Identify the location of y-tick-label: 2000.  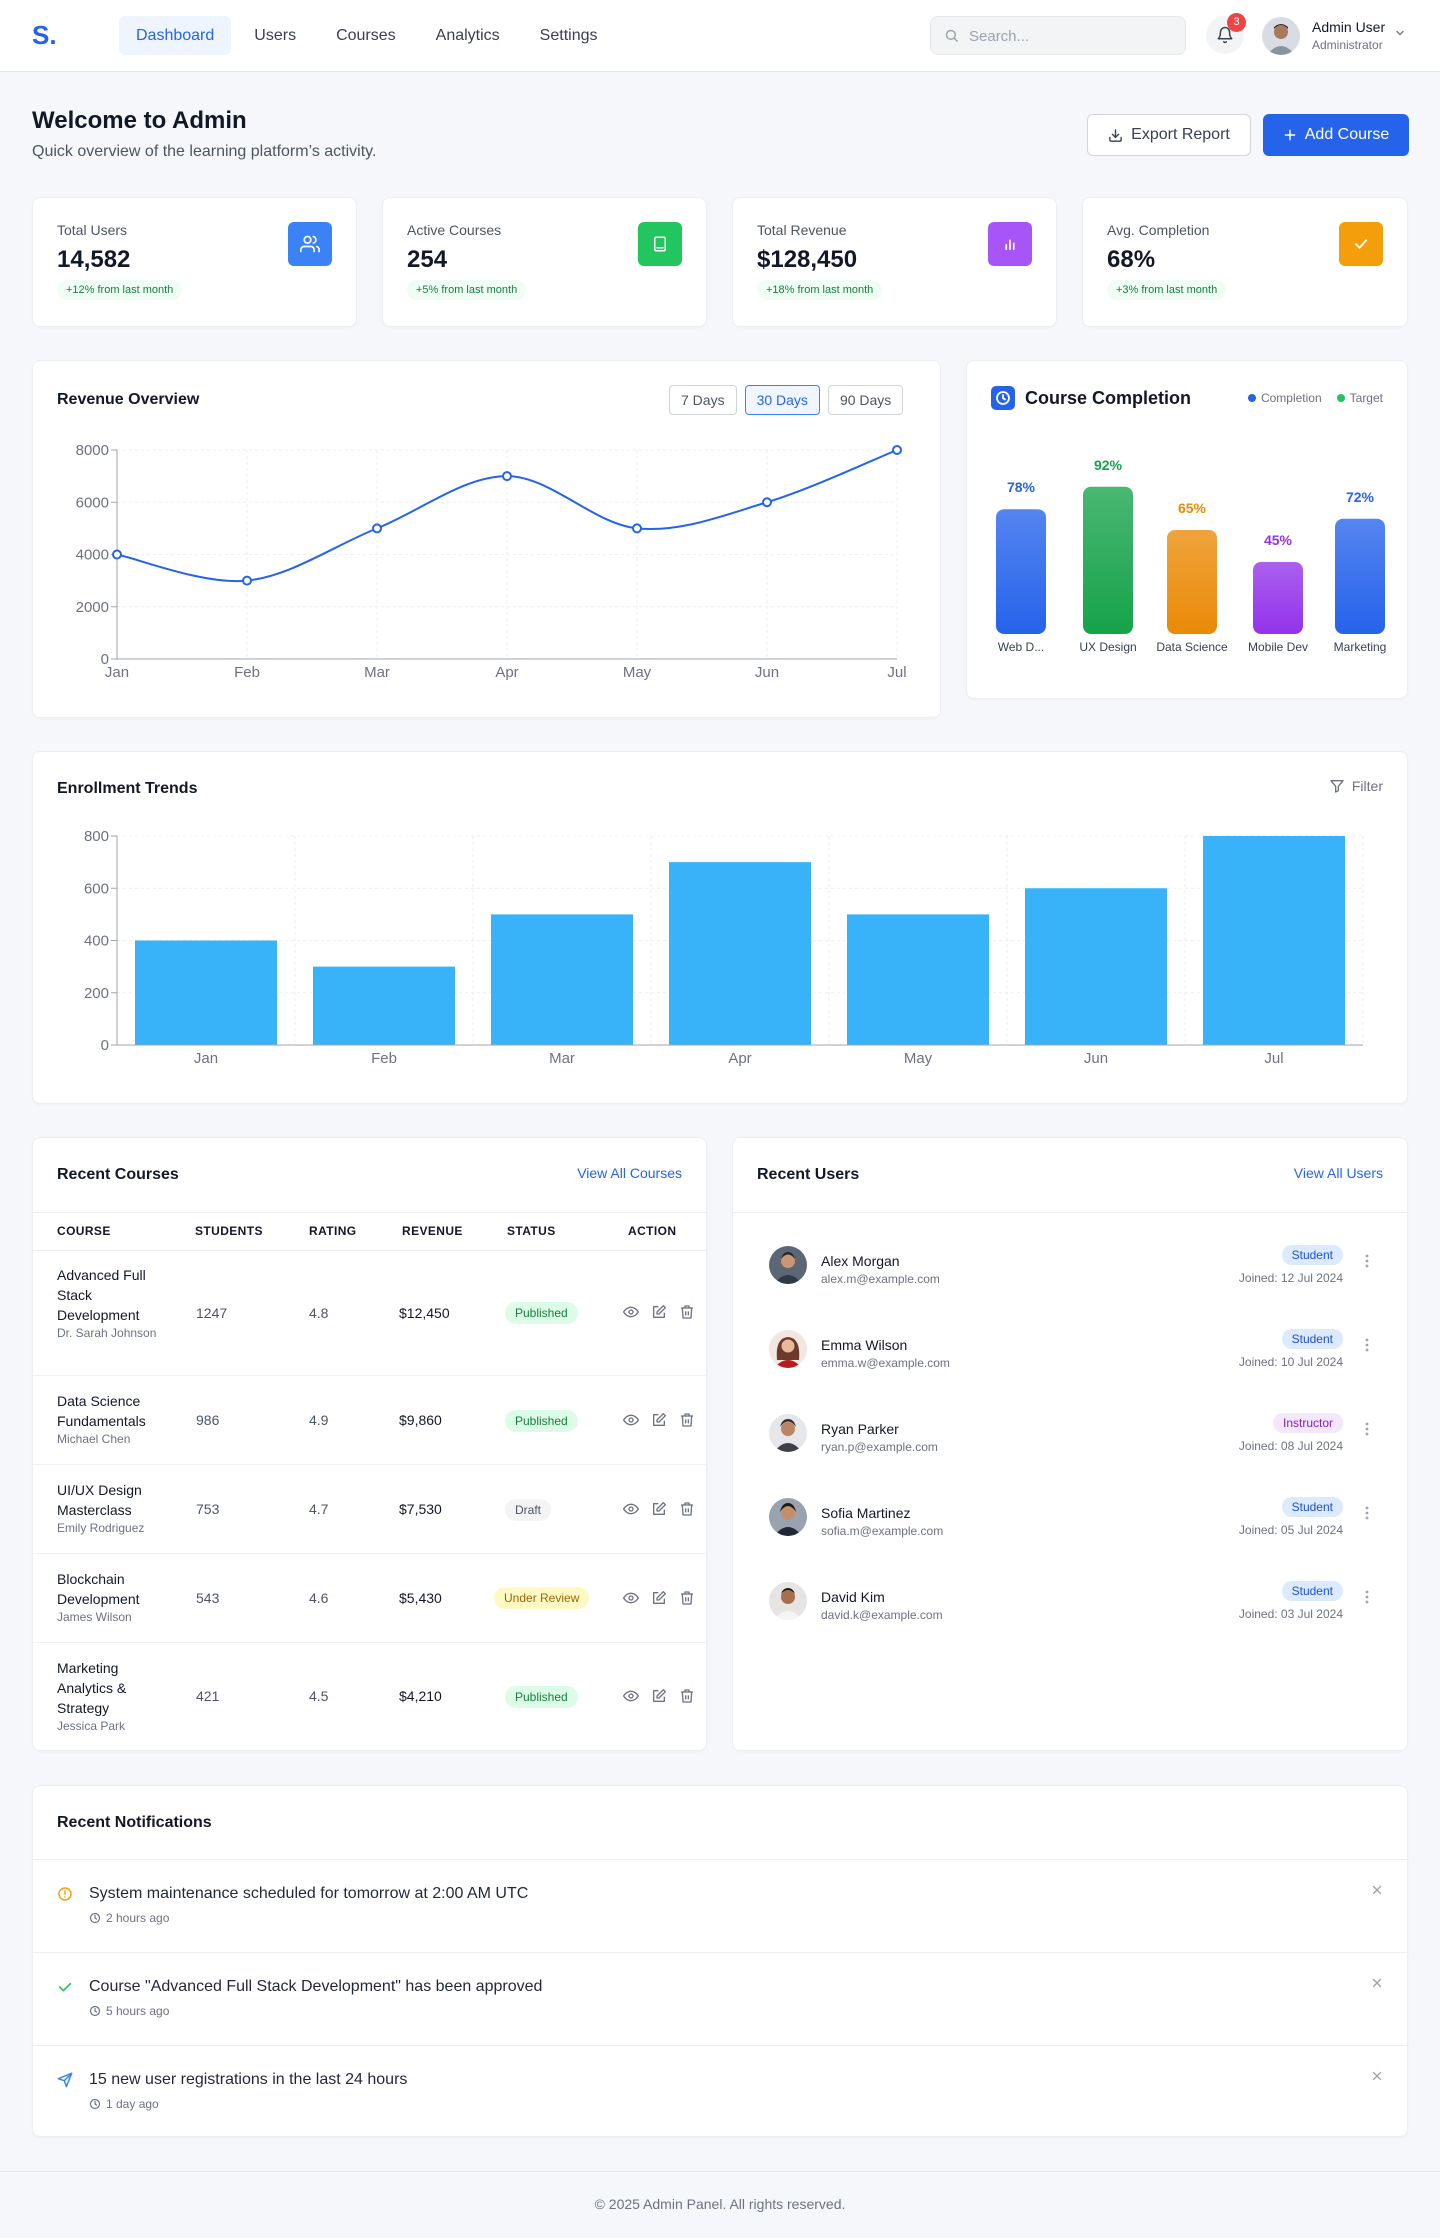
(92, 607).